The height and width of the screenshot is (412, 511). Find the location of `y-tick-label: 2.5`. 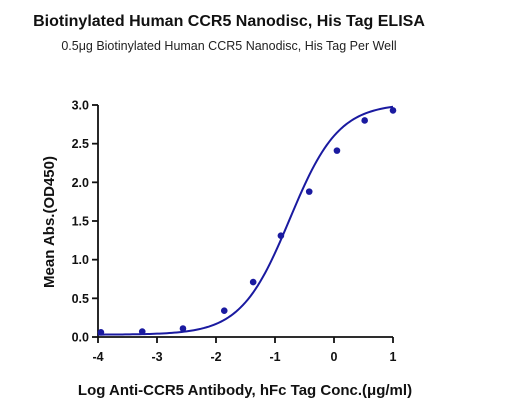

y-tick-label: 2.5 is located at coordinates (80, 144).